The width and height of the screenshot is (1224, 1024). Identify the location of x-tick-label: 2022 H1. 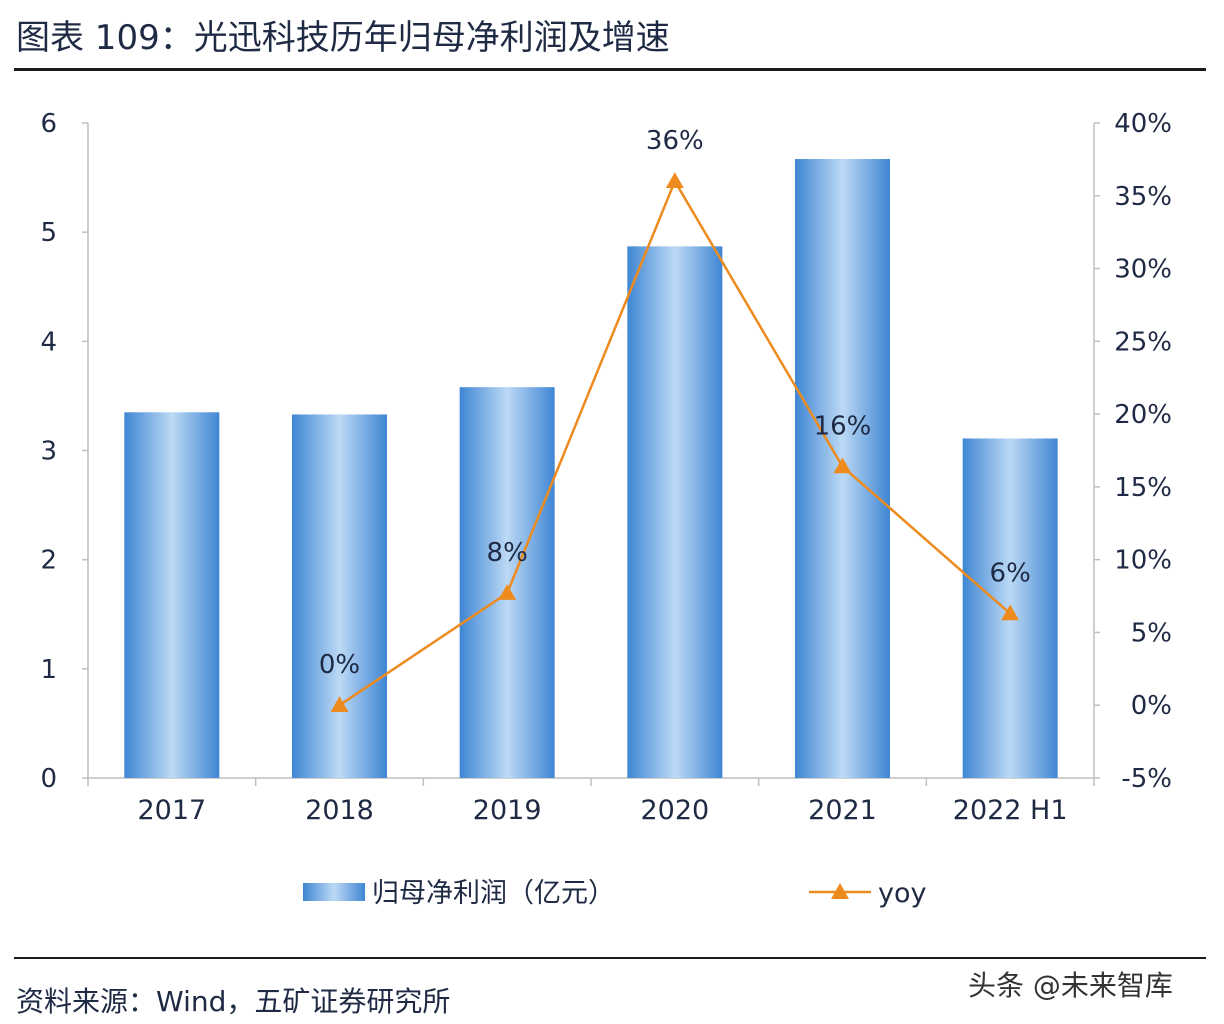
(1010, 810).